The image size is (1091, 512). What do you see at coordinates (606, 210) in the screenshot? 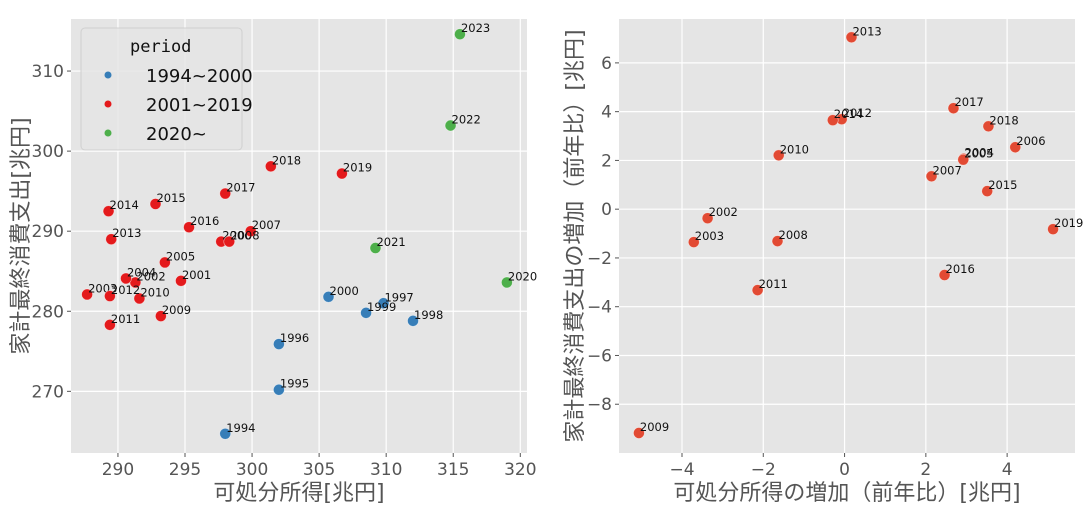
I see `y-tick-label: 0` at bounding box center [606, 210].